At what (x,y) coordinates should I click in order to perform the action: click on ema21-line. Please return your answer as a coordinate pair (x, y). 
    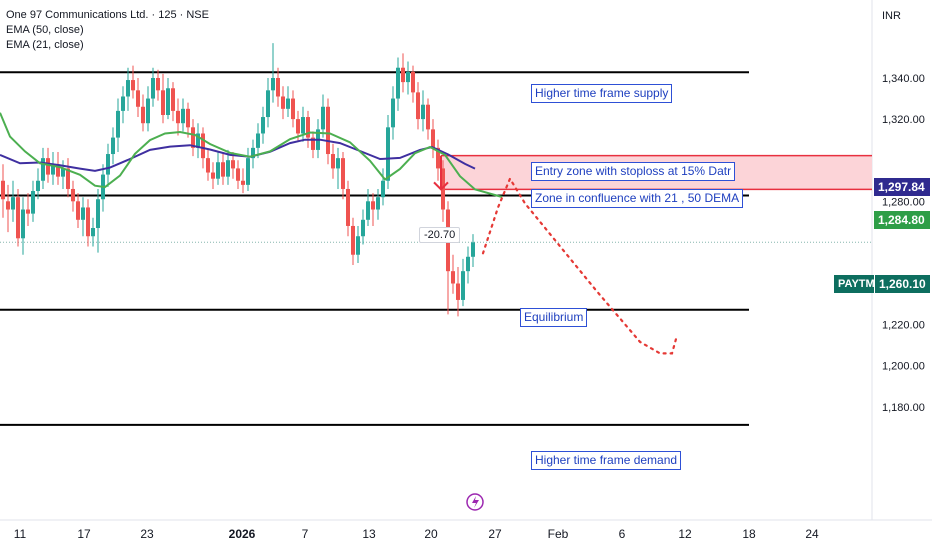
    Looking at the image, I should click on (251, 155).